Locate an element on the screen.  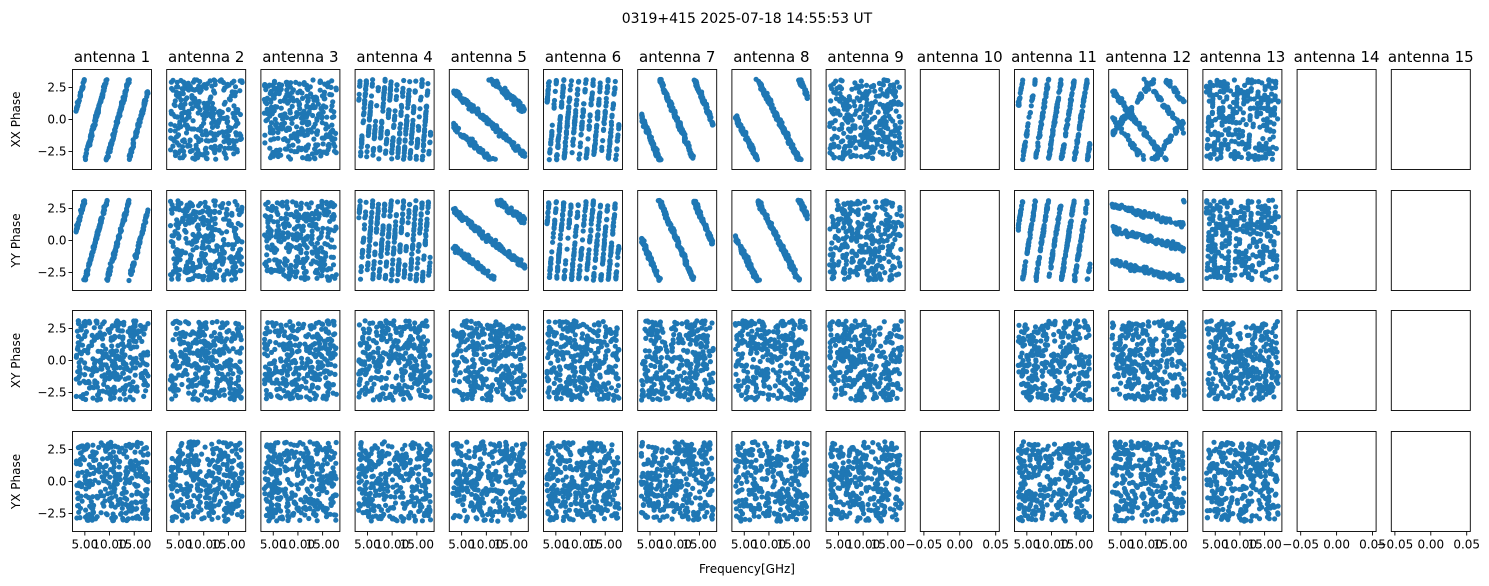
column-title-antenna-12: antenna 12 is located at coordinates (1148, 57).